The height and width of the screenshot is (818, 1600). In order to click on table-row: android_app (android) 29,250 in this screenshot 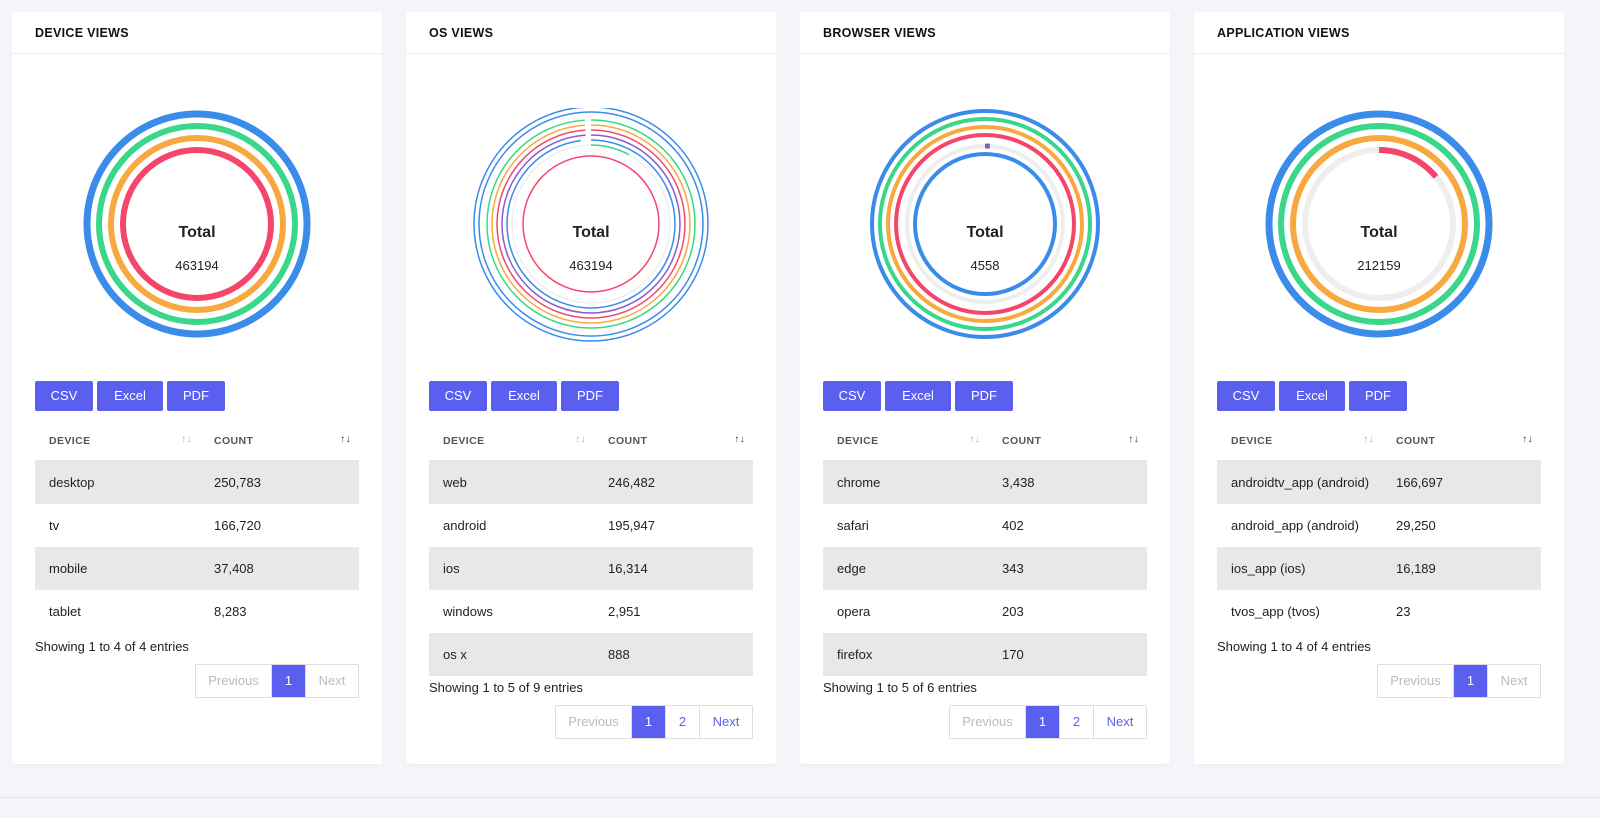, I will do `click(1379, 525)`.